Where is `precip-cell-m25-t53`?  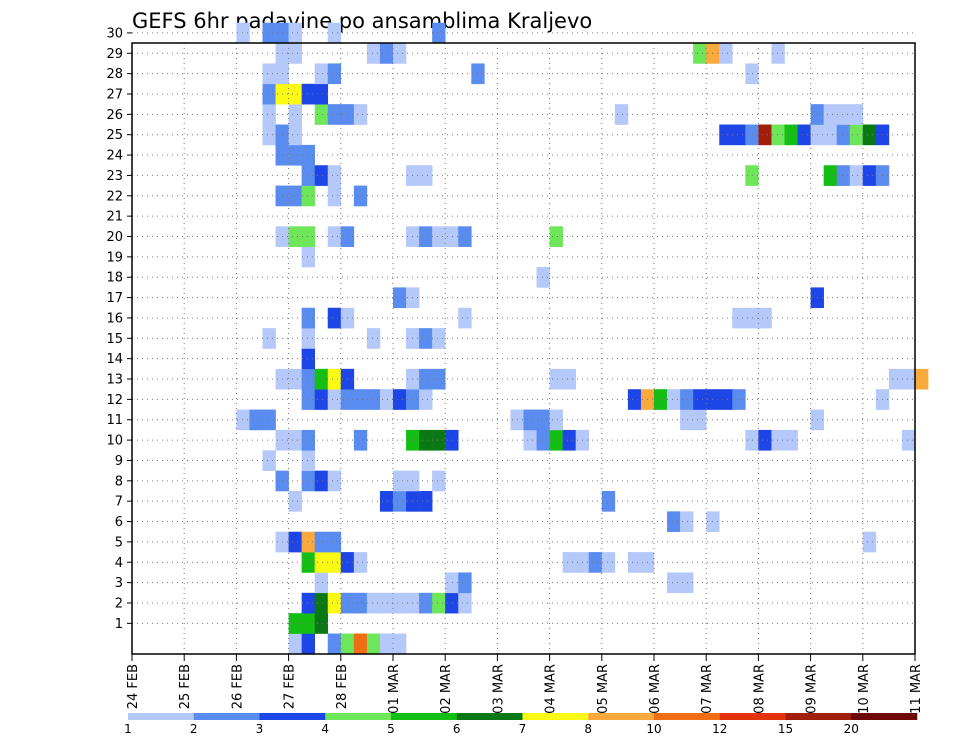
precip-cell-m25-t53 is located at coordinates (830, 135).